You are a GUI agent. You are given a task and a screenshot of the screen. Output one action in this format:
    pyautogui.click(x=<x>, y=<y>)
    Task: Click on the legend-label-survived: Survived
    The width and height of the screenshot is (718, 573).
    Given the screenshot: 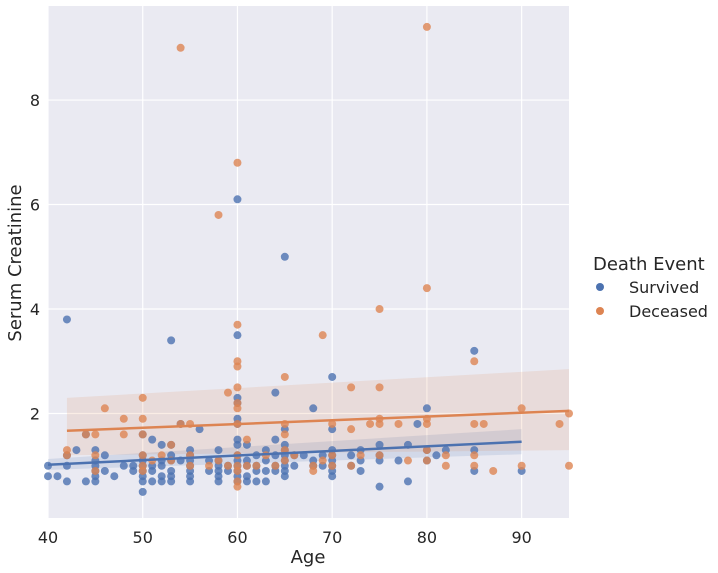 What is the action you would take?
    pyautogui.click(x=664, y=287)
    